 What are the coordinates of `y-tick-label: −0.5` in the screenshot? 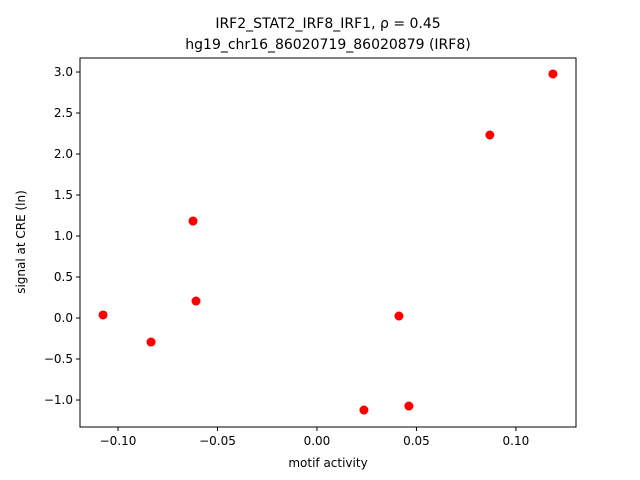 It's located at (58, 359).